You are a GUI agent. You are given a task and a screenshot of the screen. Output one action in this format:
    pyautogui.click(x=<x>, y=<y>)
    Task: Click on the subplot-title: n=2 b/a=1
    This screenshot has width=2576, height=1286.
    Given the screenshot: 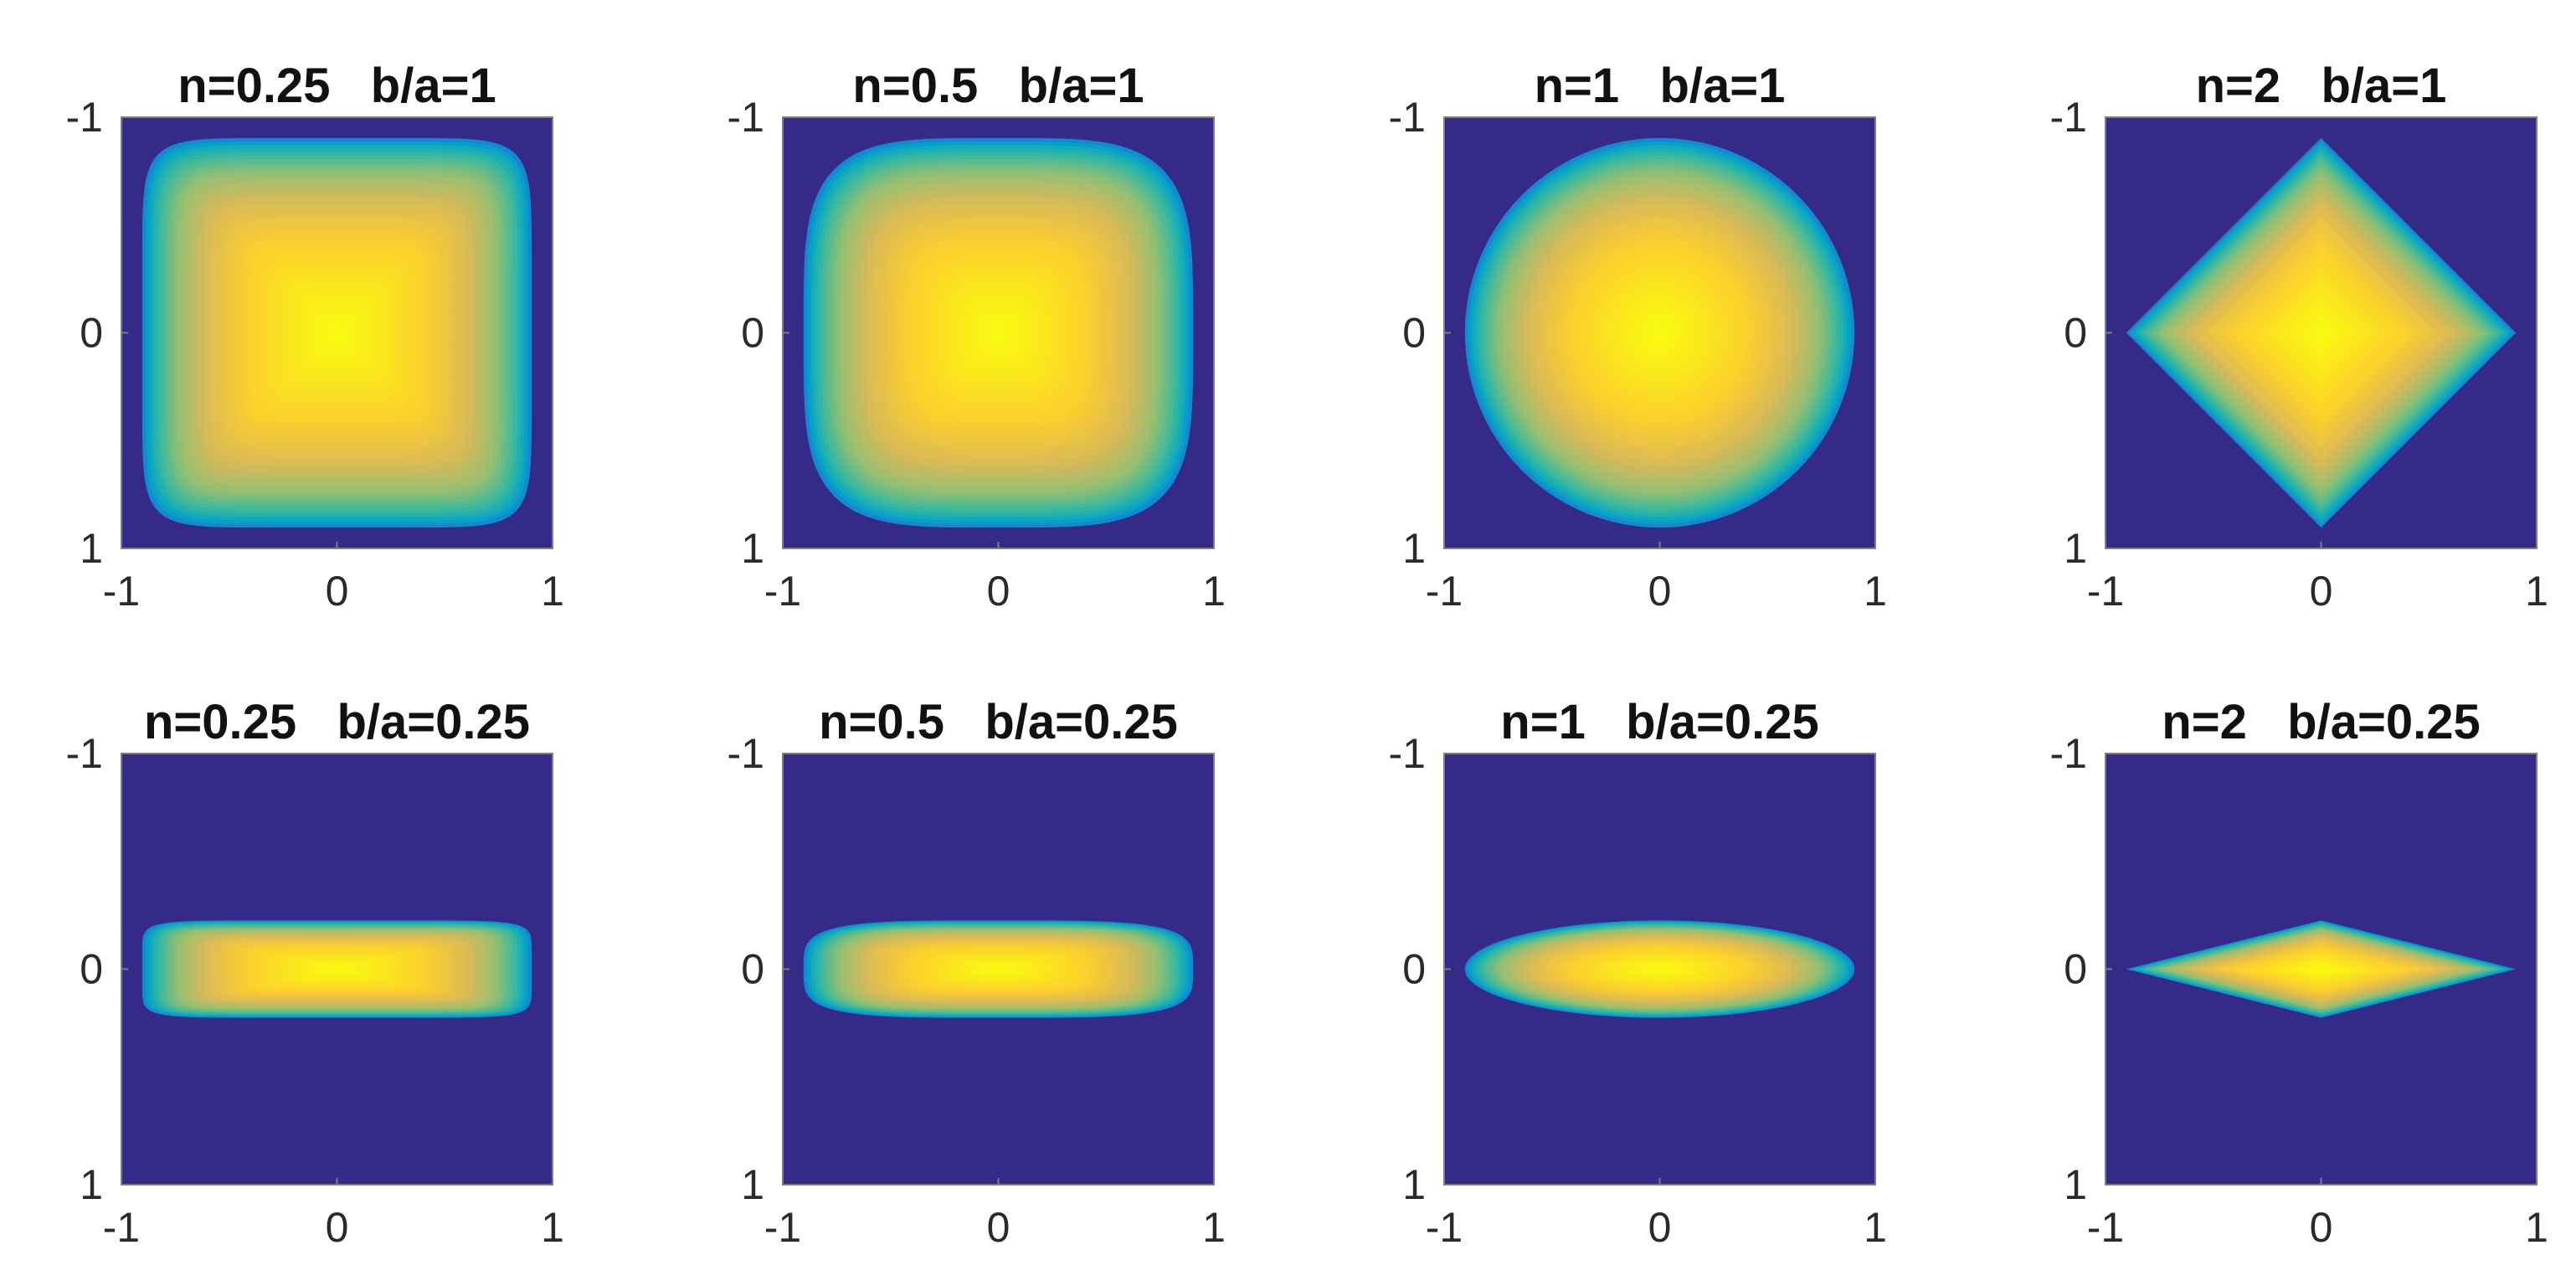 What is the action you would take?
    pyautogui.click(x=2321, y=86)
    